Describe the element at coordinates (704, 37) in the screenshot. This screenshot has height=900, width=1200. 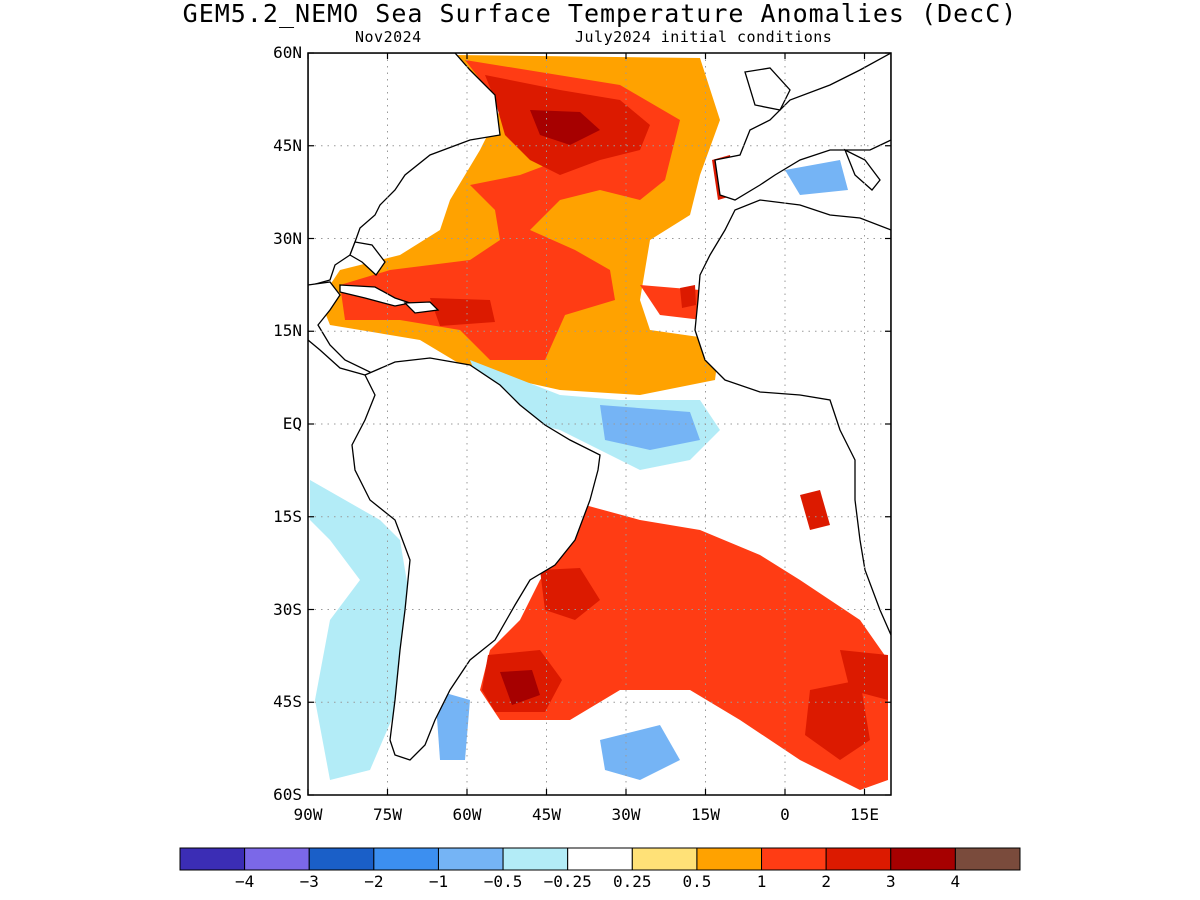
I see `initial-conditions-label: July2024 initial conditions` at that location.